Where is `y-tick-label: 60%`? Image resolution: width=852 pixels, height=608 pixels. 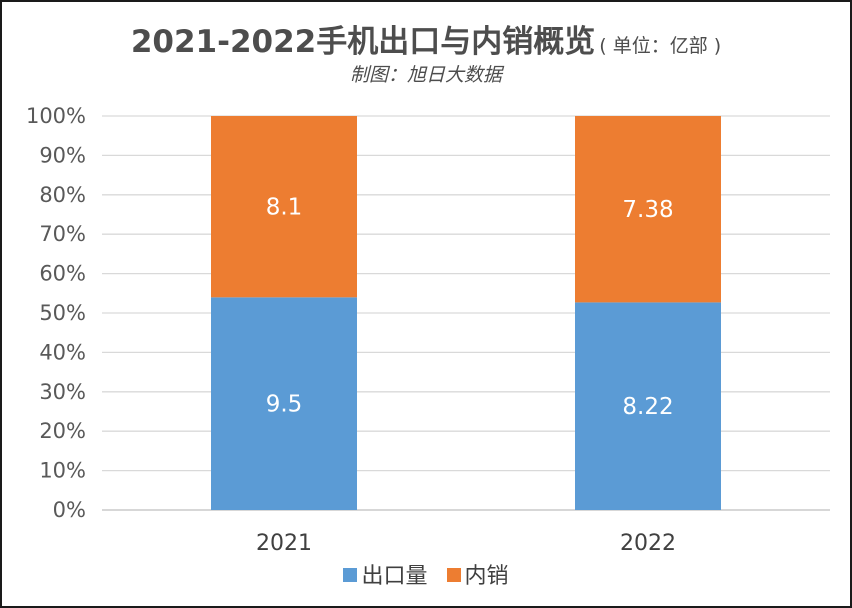 y-tick-label: 60% is located at coordinates (62, 274).